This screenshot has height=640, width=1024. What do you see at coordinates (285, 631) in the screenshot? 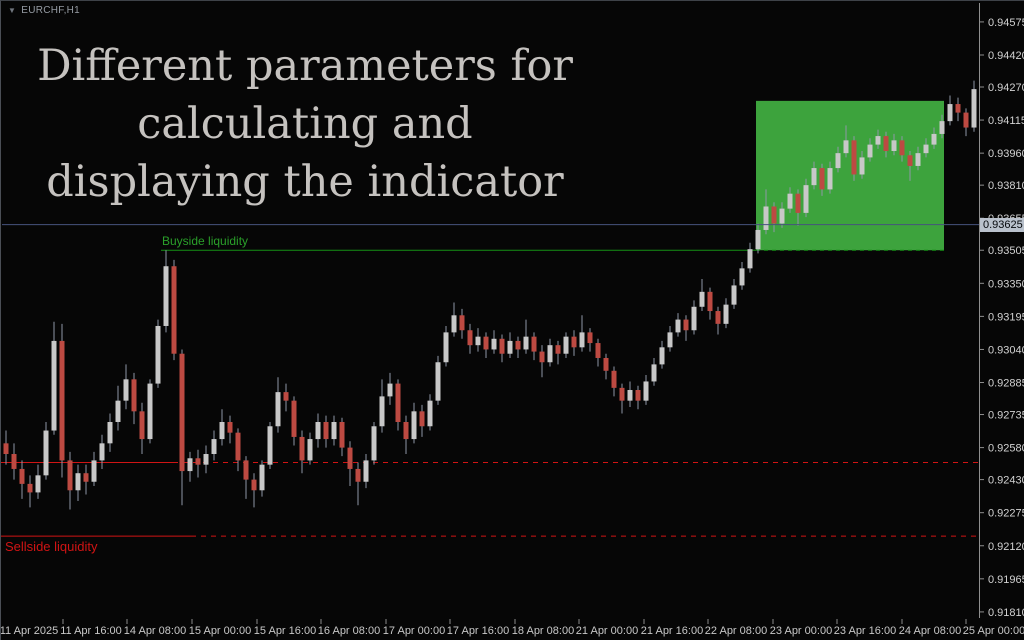
I see `time-tick-label: 15 Apr 16:00` at bounding box center [285, 631].